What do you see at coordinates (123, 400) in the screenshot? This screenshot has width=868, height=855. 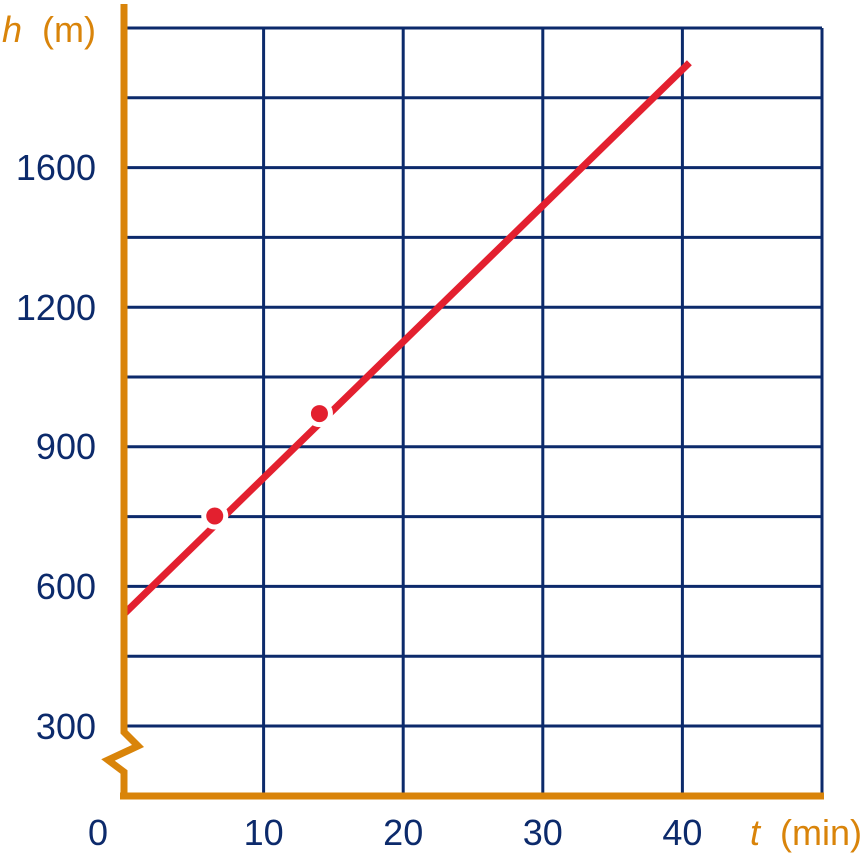 I see `y-axis` at bounding box center [123, 400].